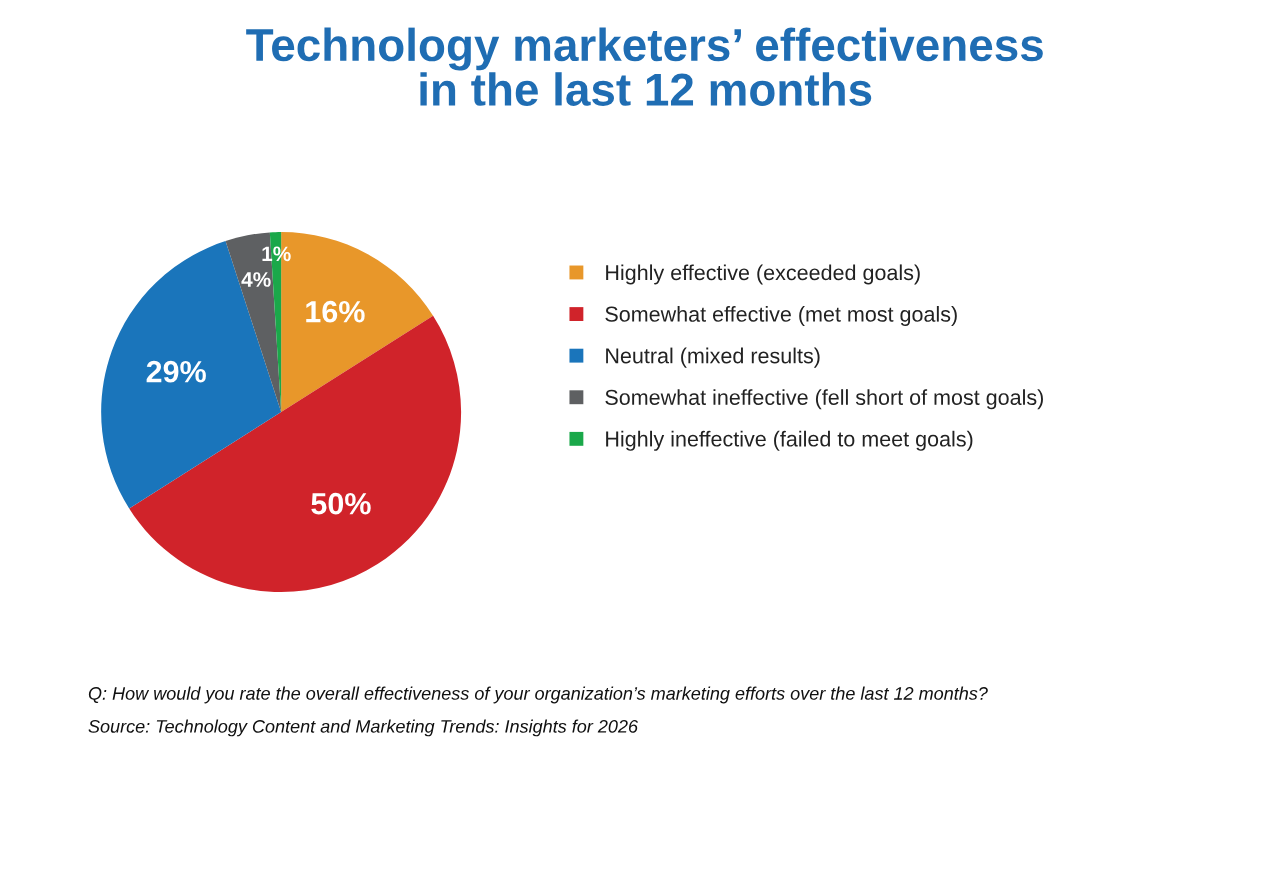 The image size is (1275, 891). What do you see at coordinates (256, 279) in the screenshot?
I see `data-label: 4%` at bounding box center [256, 279].